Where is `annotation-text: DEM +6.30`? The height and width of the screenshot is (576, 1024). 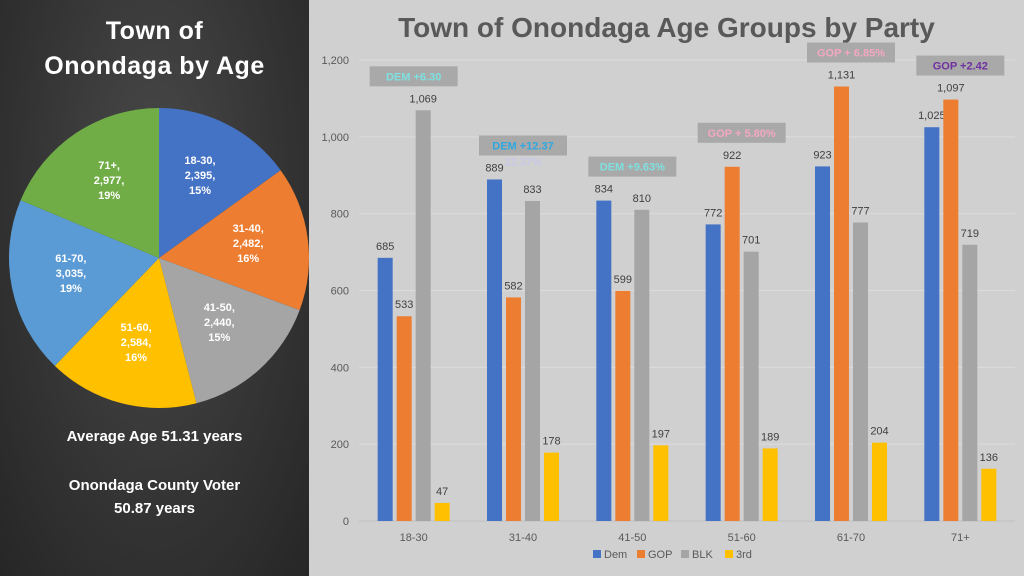
annotation-text: DEM +6.30 is located at coordinates (413, 77).